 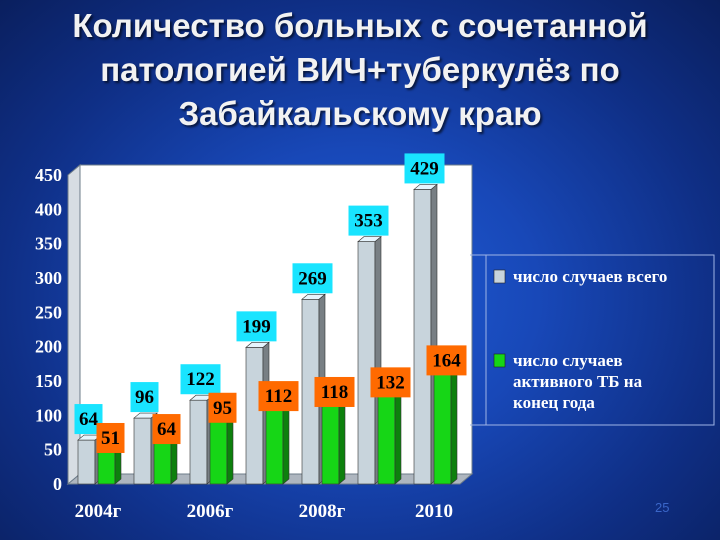 What do you see at coordinates (53, 450) in the screenshot?
I see `y-tick-label: 50` at bounding box center [53, 450].